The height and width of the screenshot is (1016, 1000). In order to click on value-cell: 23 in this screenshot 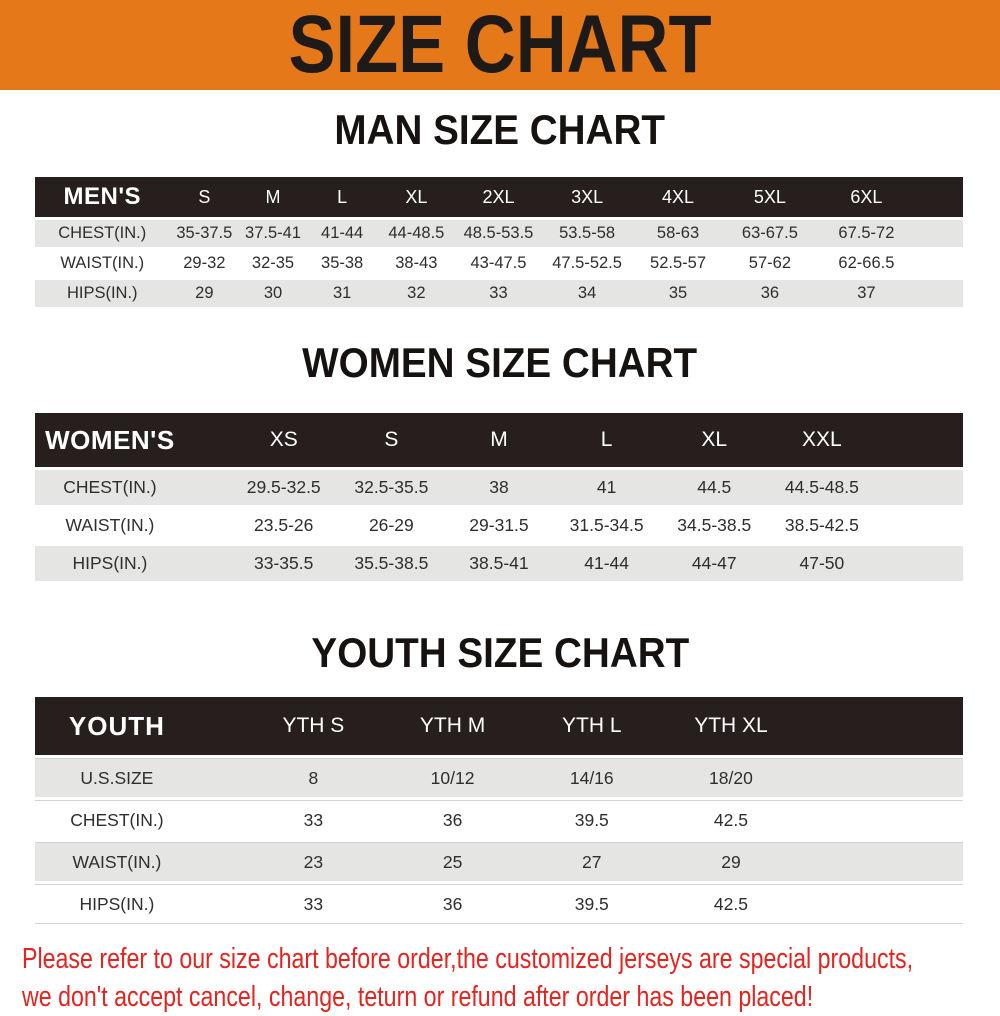, I will do `click(313, 861)`.